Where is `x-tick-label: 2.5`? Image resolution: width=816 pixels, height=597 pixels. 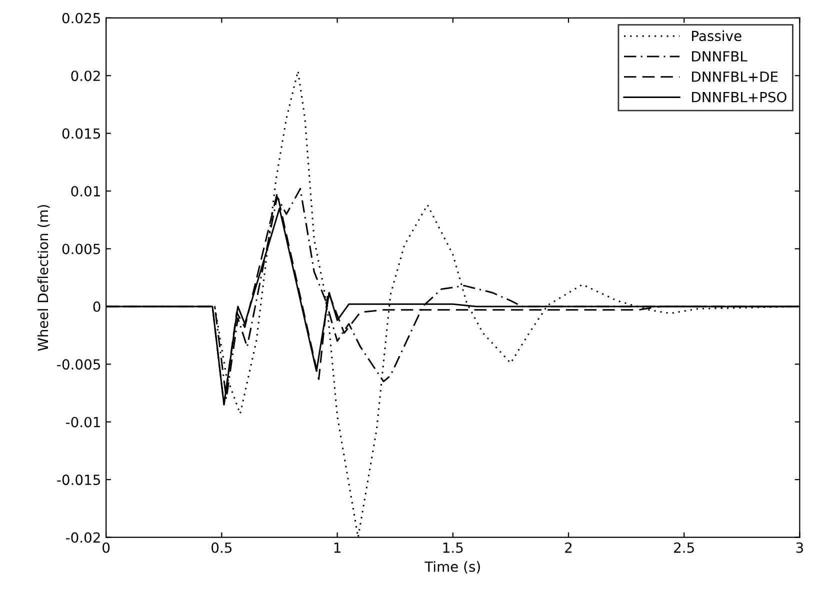
x-tick-label: 2.5 is located at coordinates (684, 547).